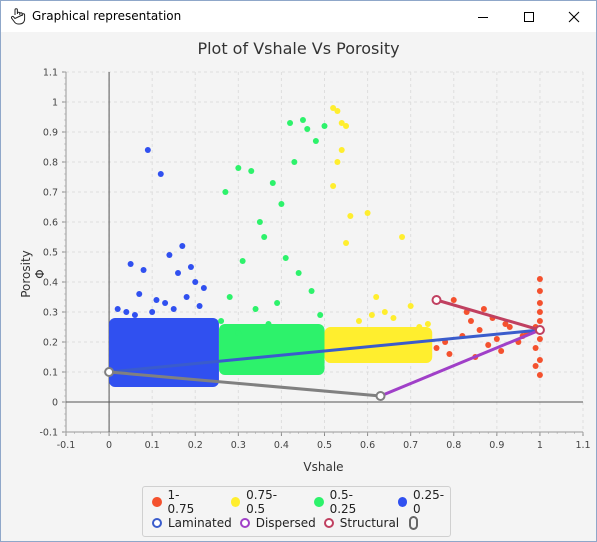 The width and height of the screenshot is (597, 542). Describe the element at coordinates (496, 445) in the screenshot. I see `x-tick-label: 0.9` at that location.